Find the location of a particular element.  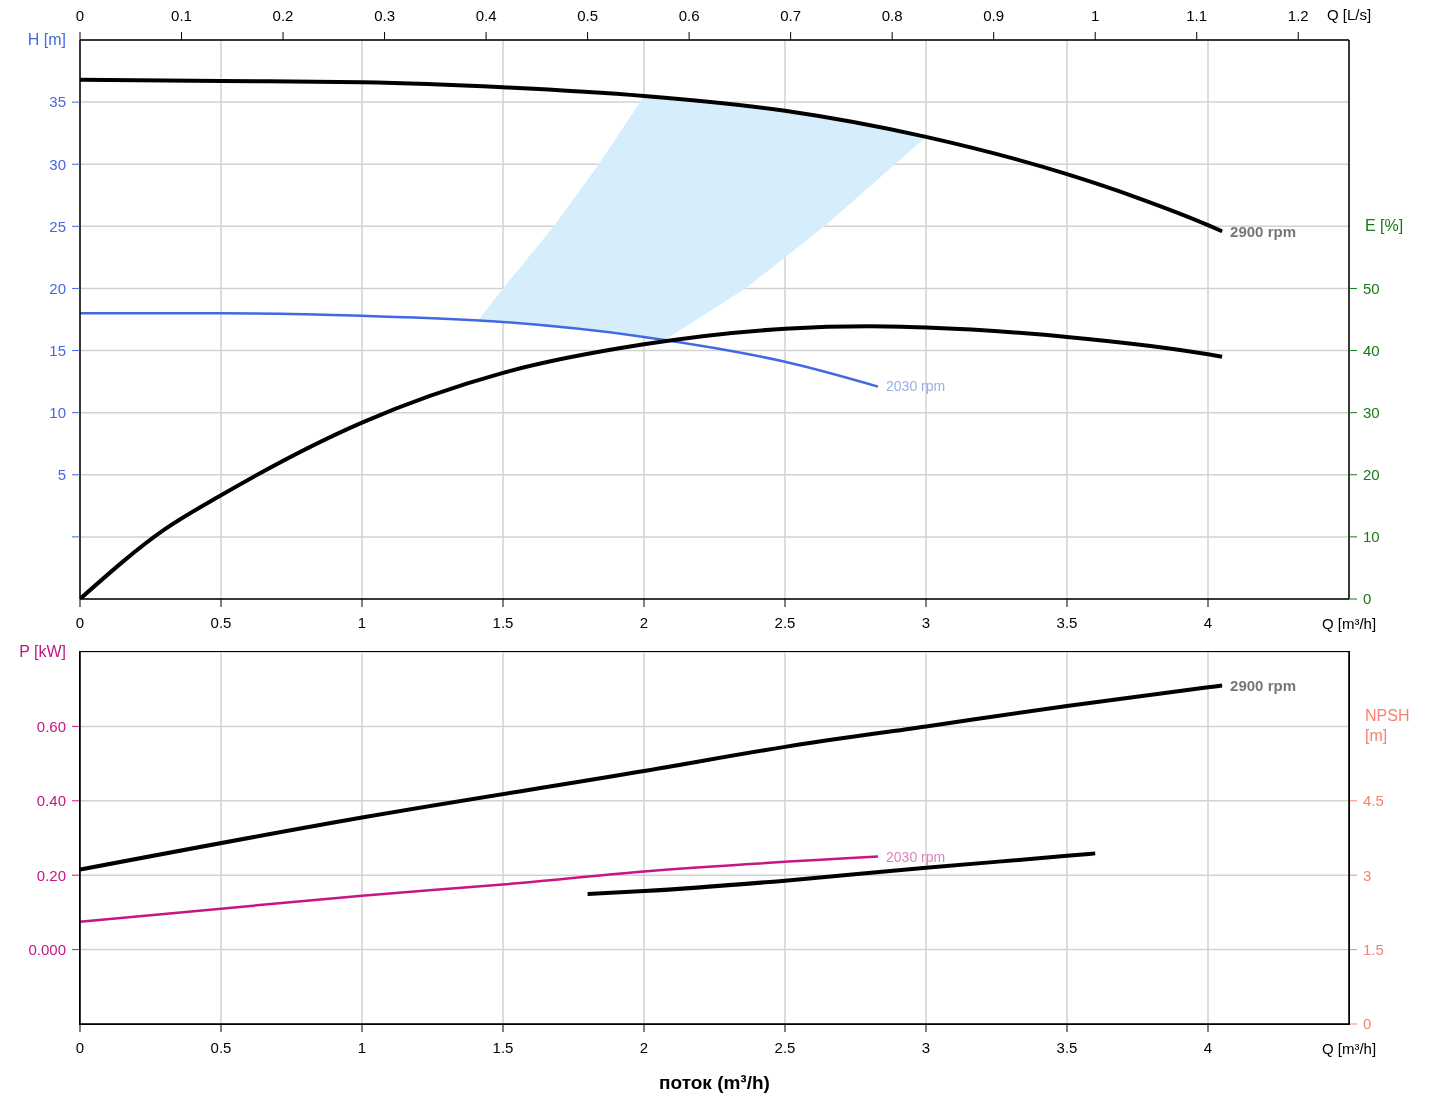

x2-tick-label: 0.2 is located at coordinates (283, 15).